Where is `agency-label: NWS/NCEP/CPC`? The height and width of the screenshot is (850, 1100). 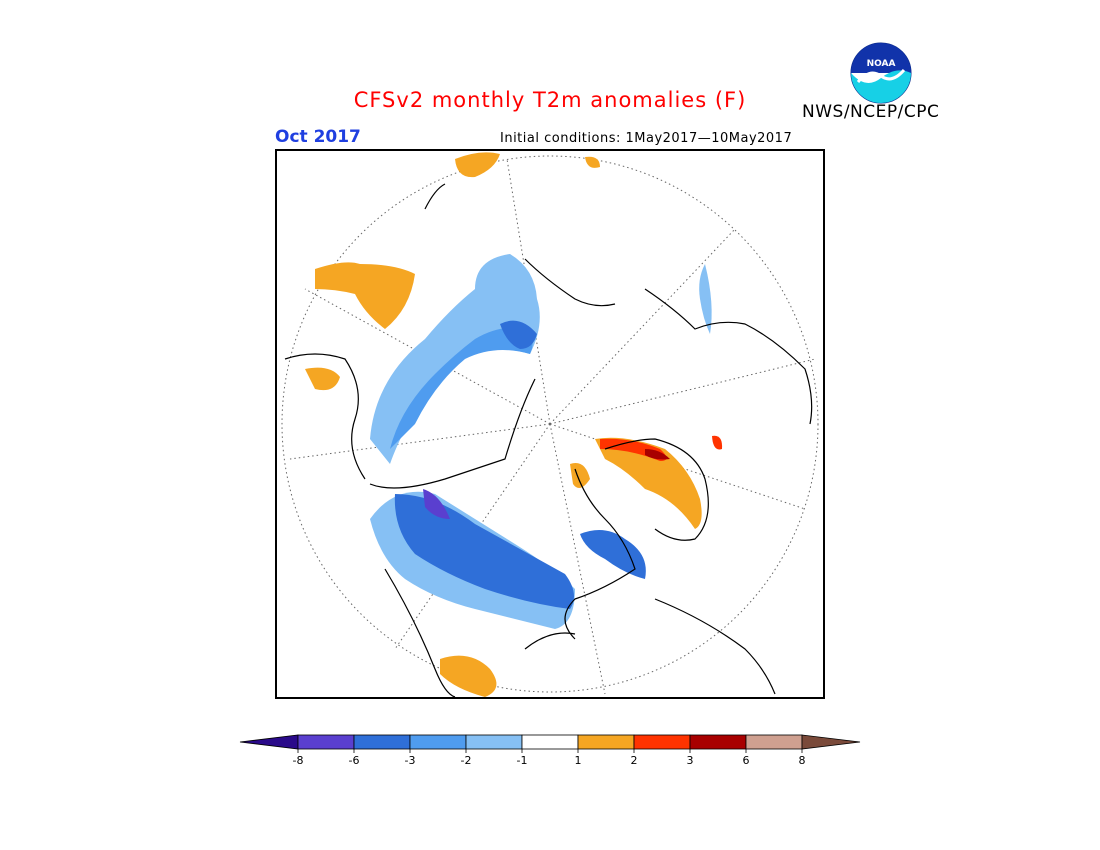 agency-label: NWS/NCEP/CPC is located at coordinates (871, 112).